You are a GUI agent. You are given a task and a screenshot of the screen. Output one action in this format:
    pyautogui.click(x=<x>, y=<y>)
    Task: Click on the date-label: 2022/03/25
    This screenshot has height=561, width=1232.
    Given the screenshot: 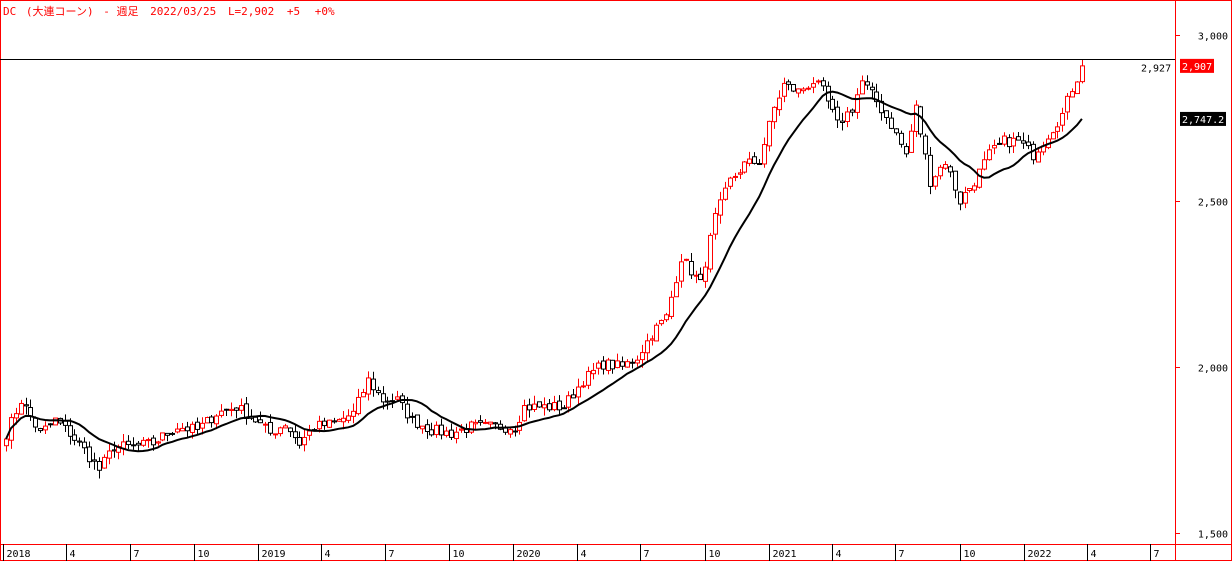 What is the action you would take?
    pyautogui.click(x=183, y=11)
    